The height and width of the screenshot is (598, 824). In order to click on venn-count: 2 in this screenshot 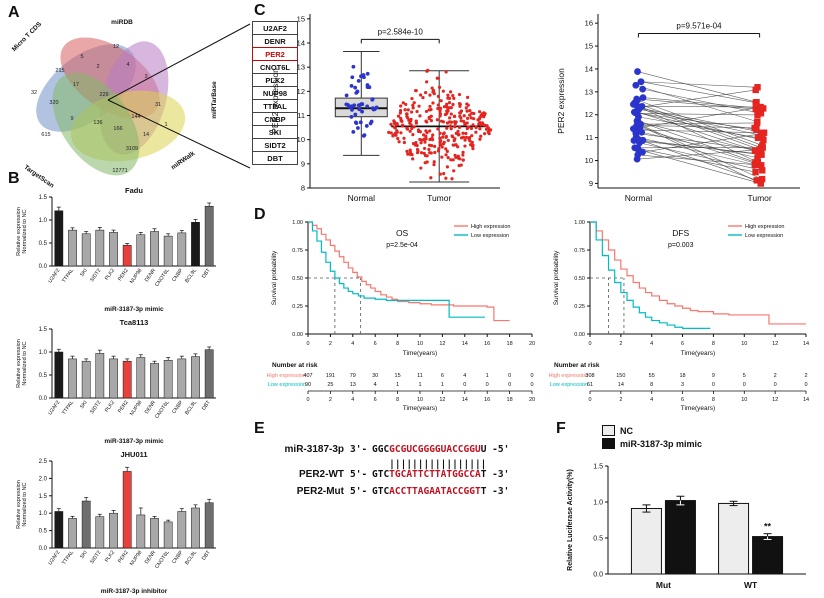, I will do `click(97, 67)`.